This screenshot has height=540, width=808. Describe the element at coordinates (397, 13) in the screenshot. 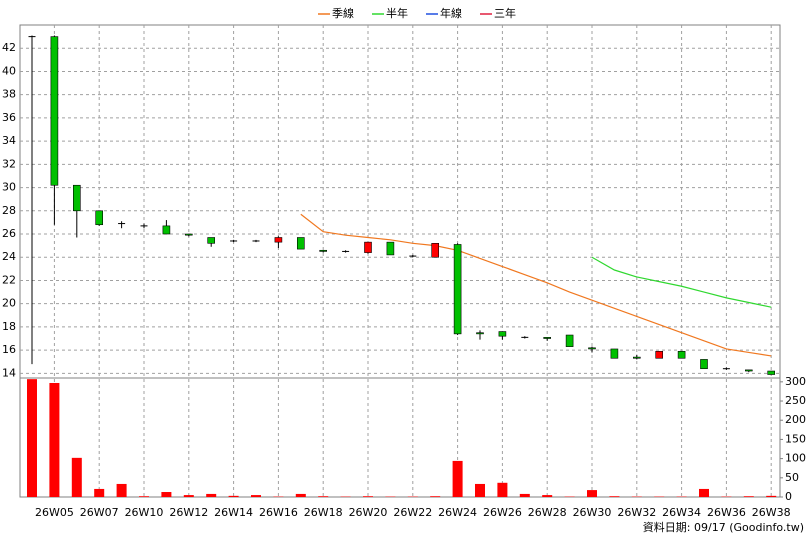

I see `legend-label: 半年` at that location.